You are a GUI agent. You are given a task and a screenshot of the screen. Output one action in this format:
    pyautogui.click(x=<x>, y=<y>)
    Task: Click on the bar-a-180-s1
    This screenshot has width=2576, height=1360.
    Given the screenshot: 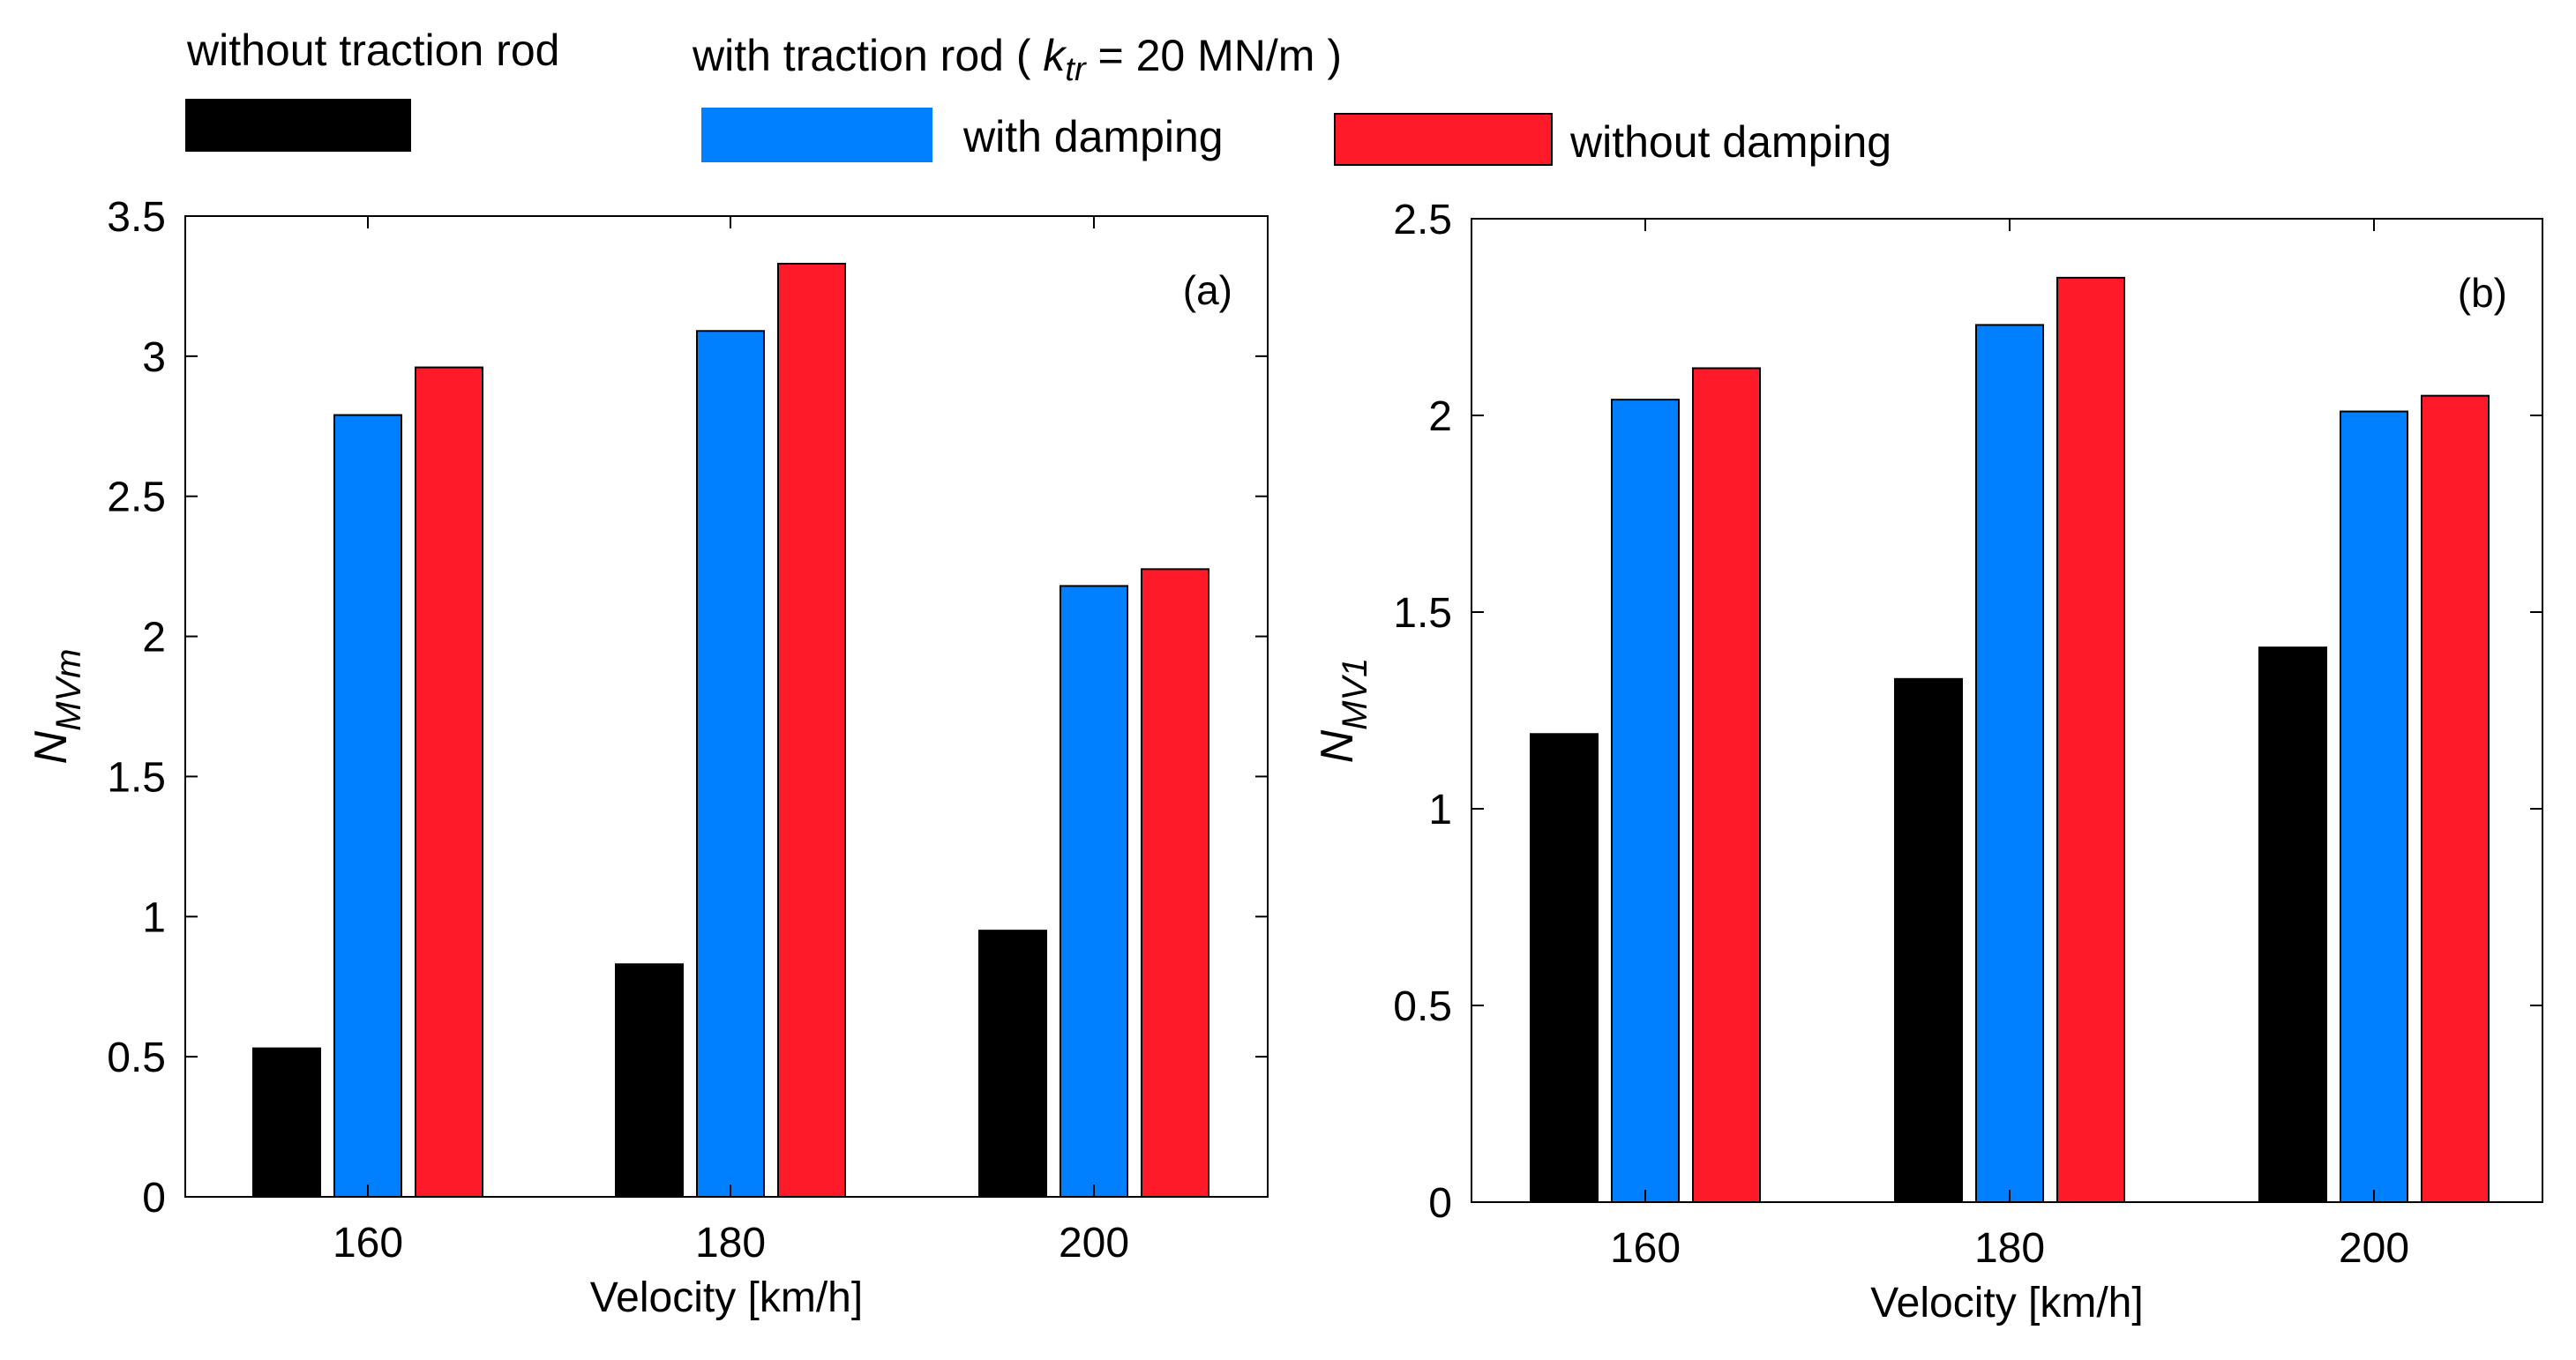 What is the action you would take?
    pyautogui.click(x=731, y=764)
    